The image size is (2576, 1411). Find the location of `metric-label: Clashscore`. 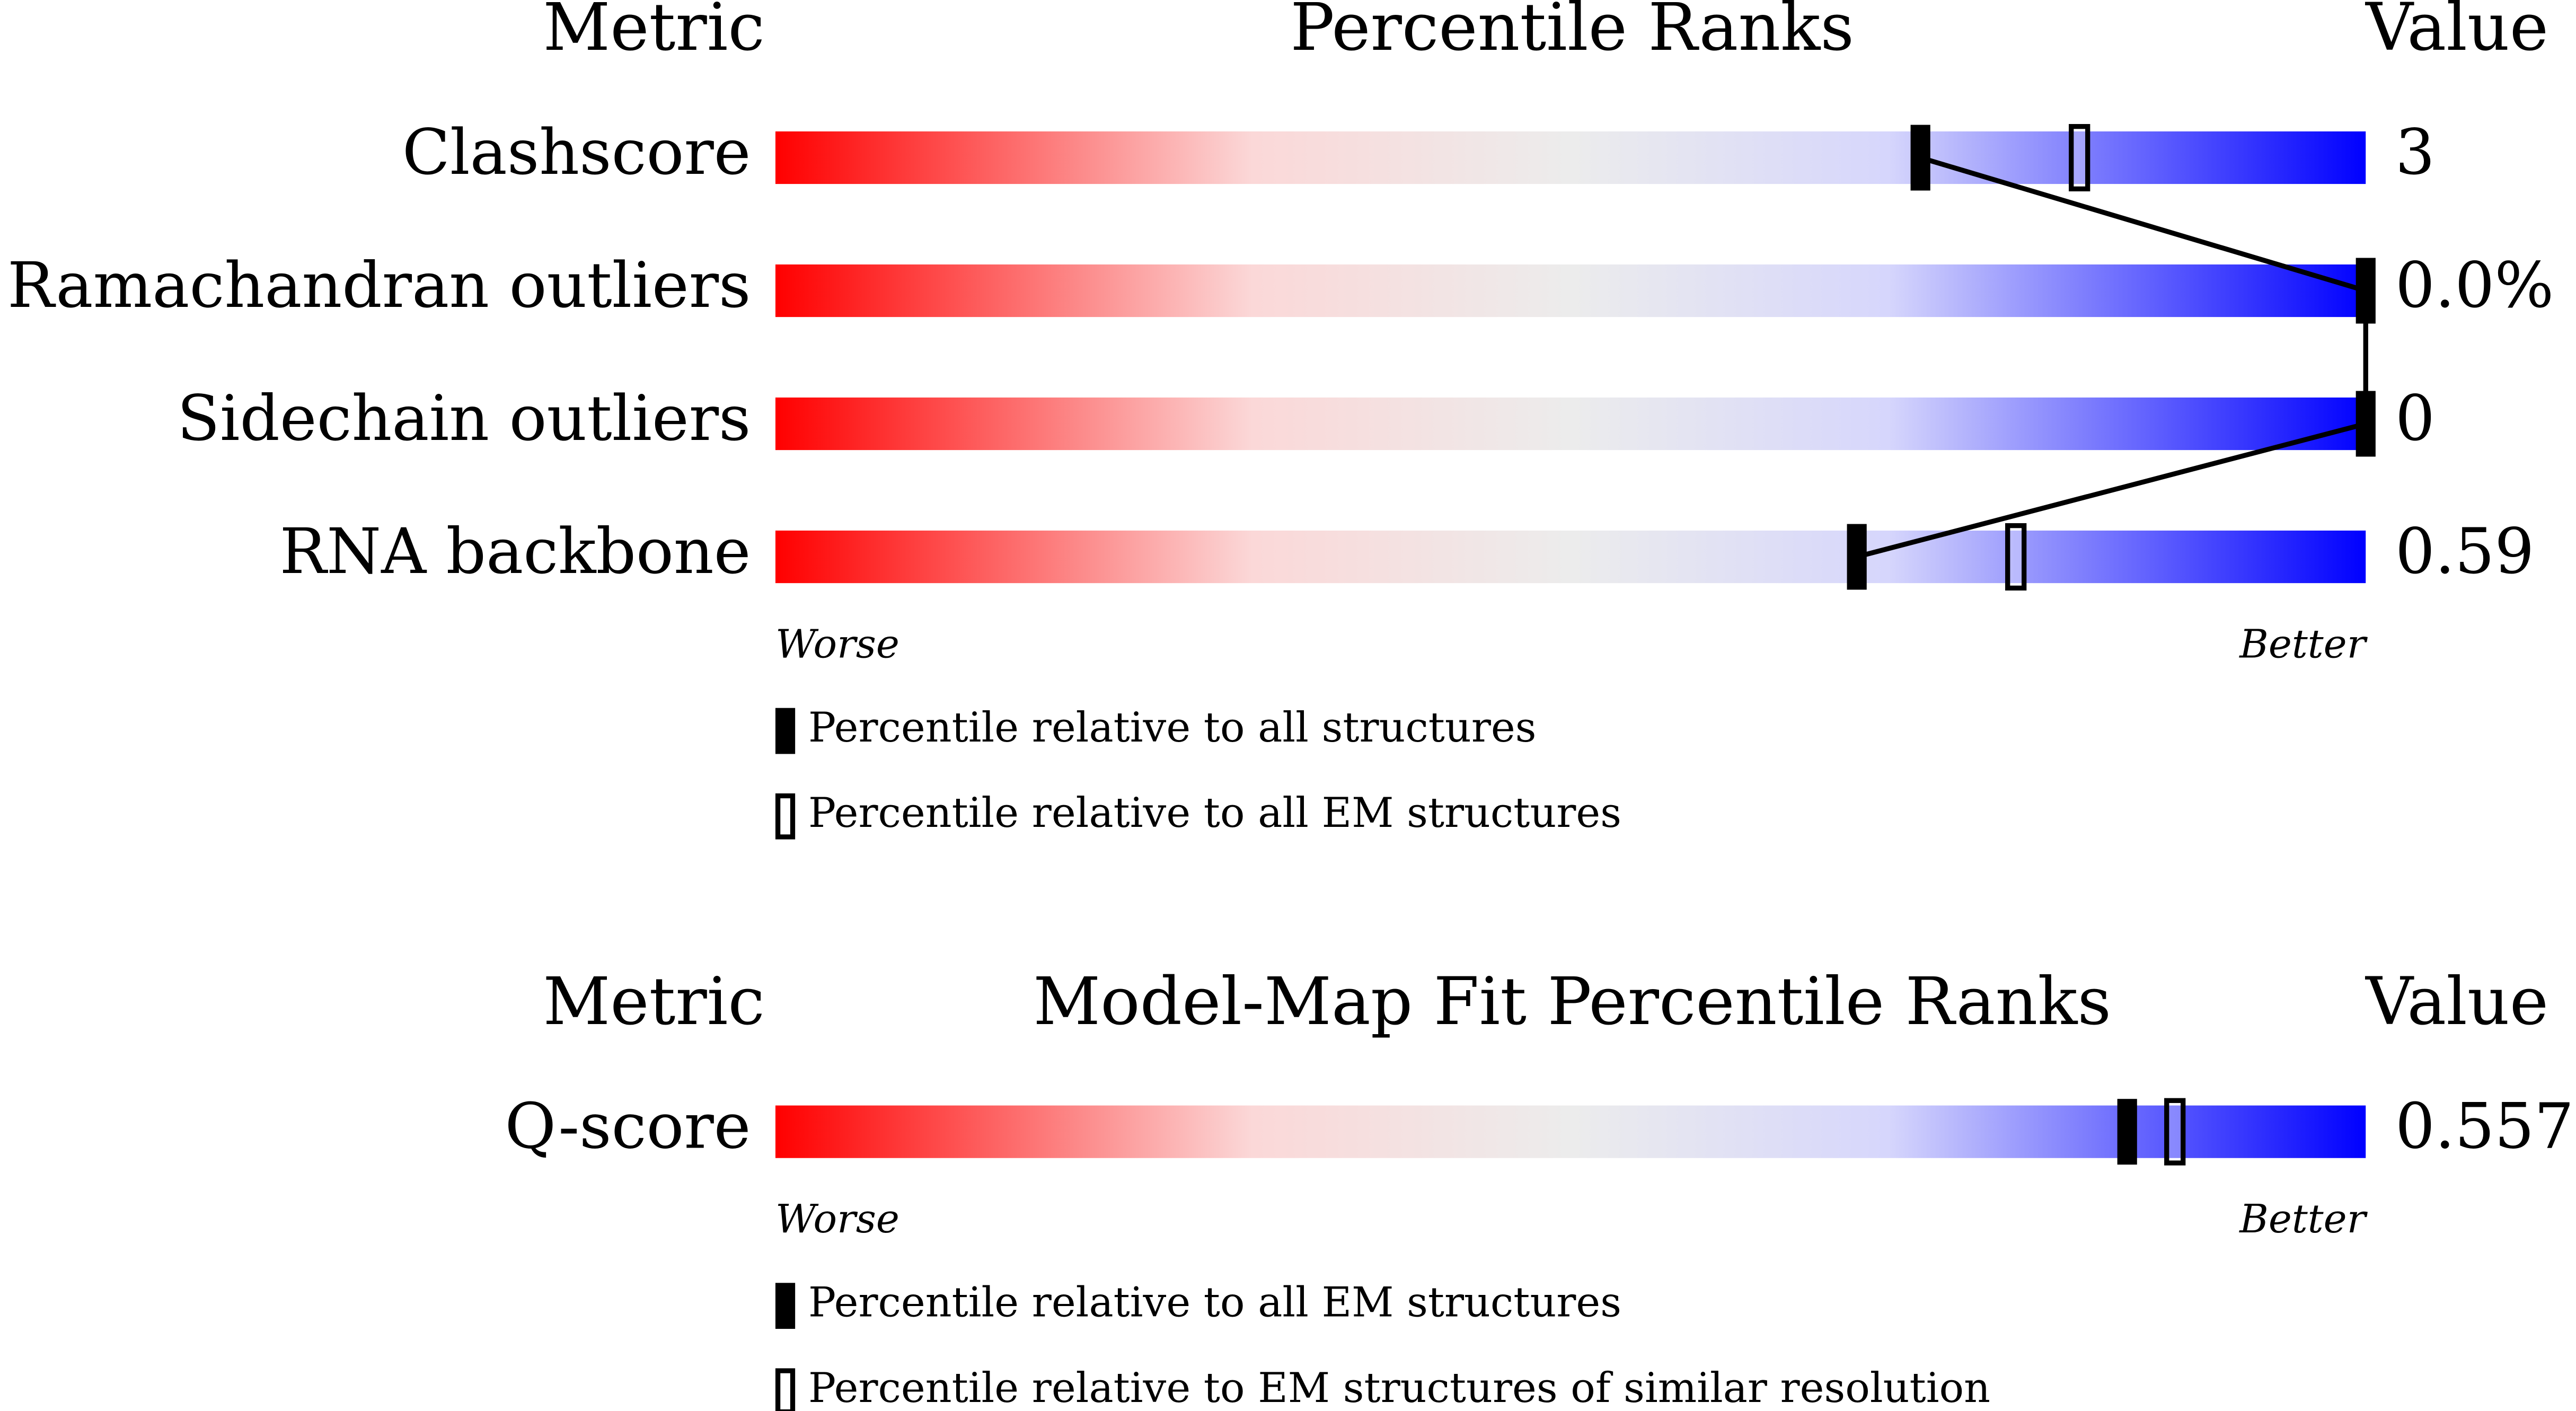

metric-label: Clashscore is located at coordinates (576, 152).